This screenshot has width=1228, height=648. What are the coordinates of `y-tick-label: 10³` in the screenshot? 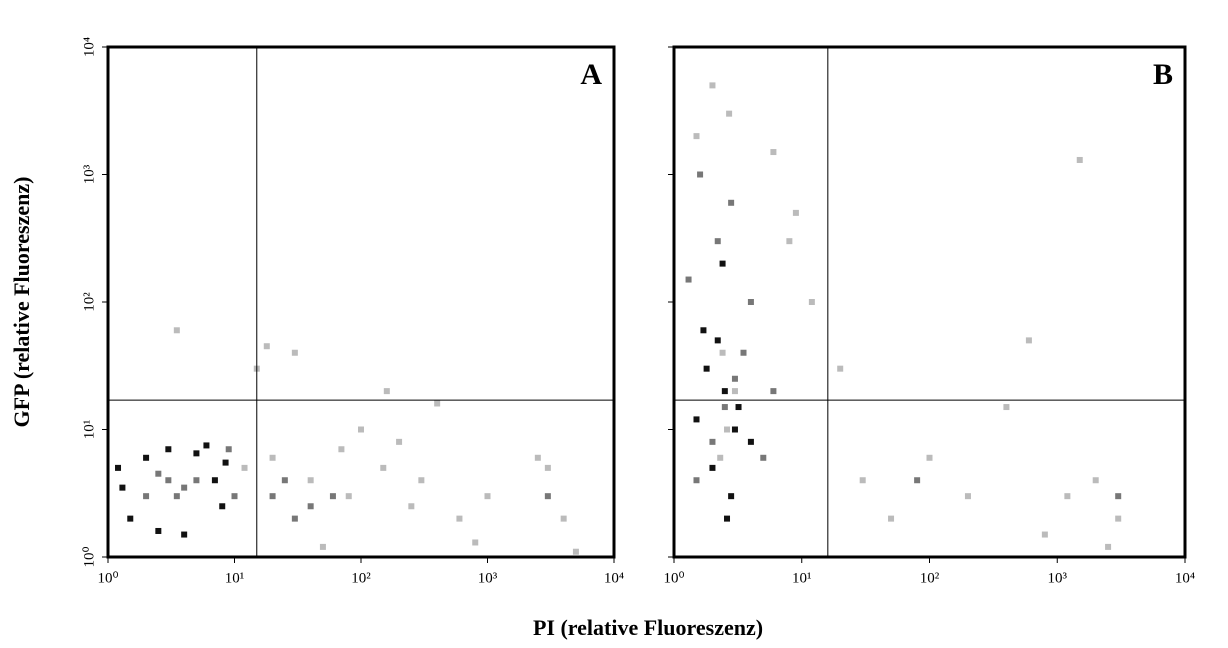 It's located at (89, 174).